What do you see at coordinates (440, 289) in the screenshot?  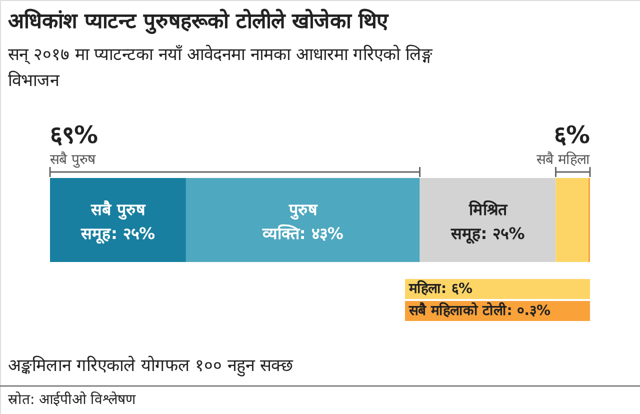 I see `text: महिला: ६%` at bounding box center [440, 289].